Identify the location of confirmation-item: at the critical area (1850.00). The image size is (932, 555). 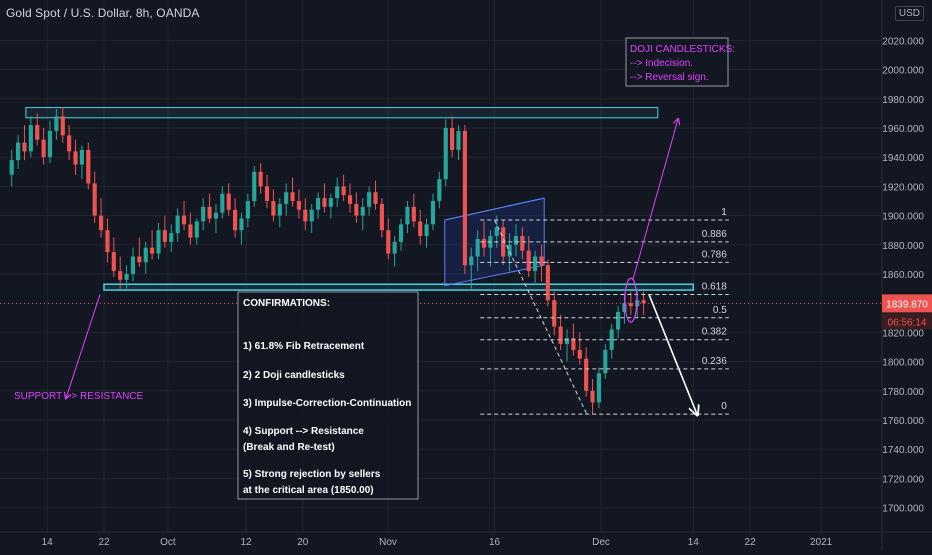
(308, 490).